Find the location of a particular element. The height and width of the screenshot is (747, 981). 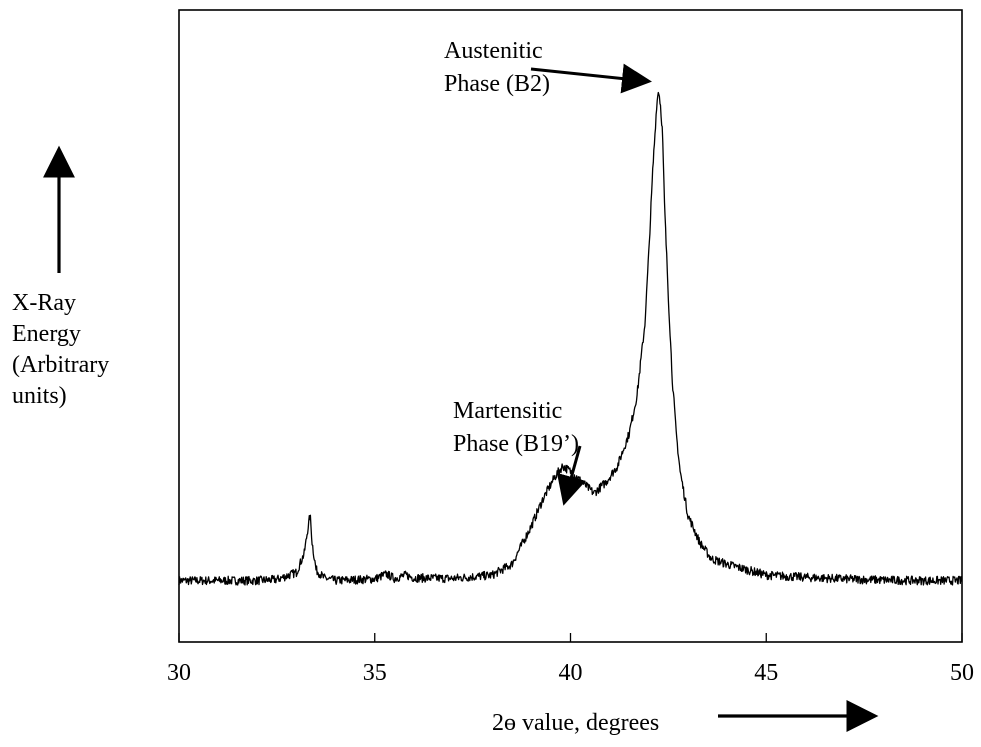

annotation-label: Phase (B2) is located at coordinates (497, 84).